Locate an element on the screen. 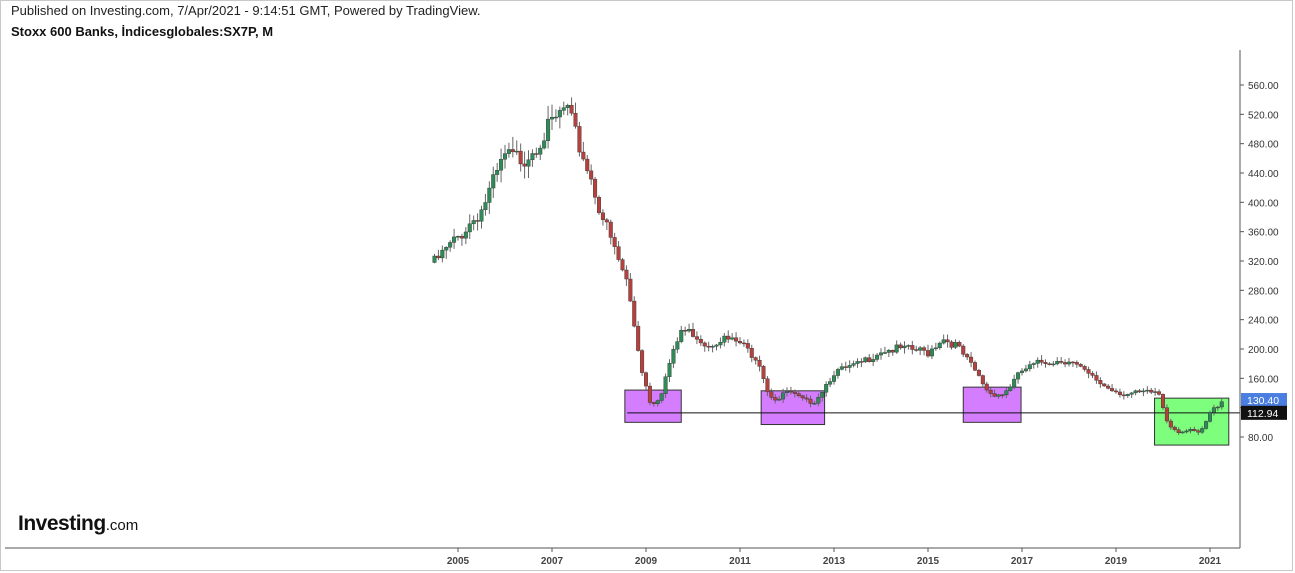 The image size is (1295, 573). x-axis: 2005 2007 2009 2011 2013 2015 2017 2019 2021 is located at coordinates (622, 557).